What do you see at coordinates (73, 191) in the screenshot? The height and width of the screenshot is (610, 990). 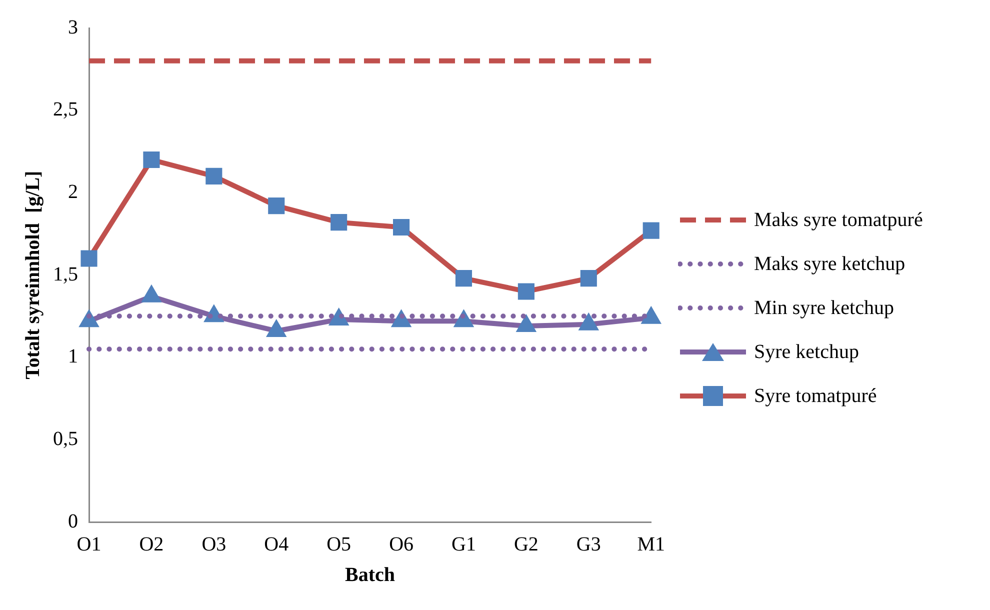 I see `y-tick-label: 2` at bounding box center [73, 191].